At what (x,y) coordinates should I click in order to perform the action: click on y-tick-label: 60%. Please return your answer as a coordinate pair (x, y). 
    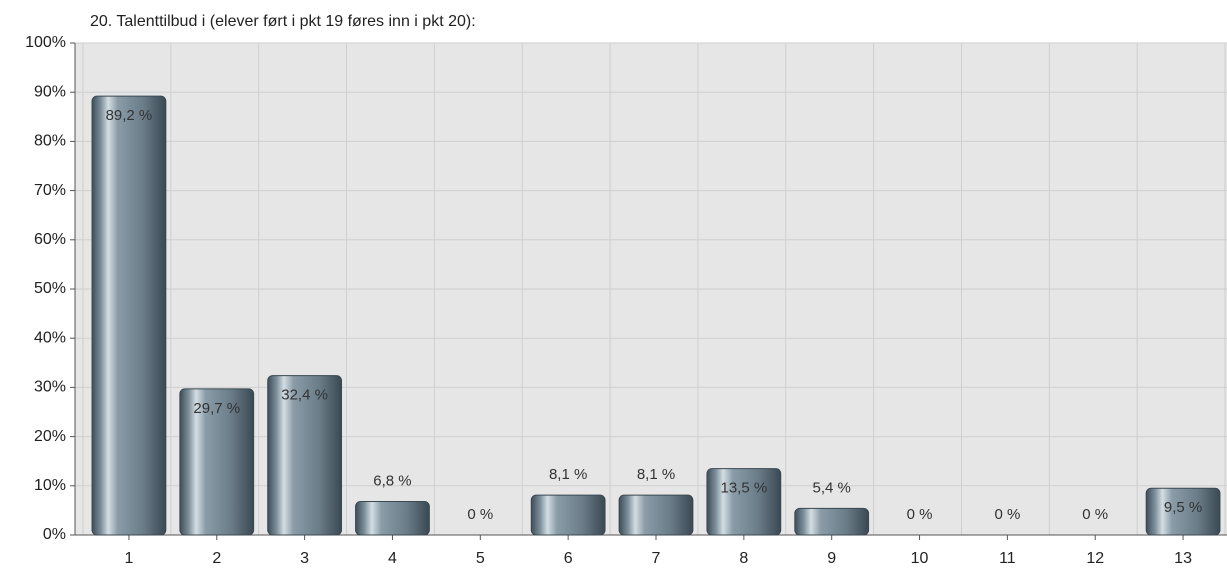
    Looking at the image, I should click on (50, 239).